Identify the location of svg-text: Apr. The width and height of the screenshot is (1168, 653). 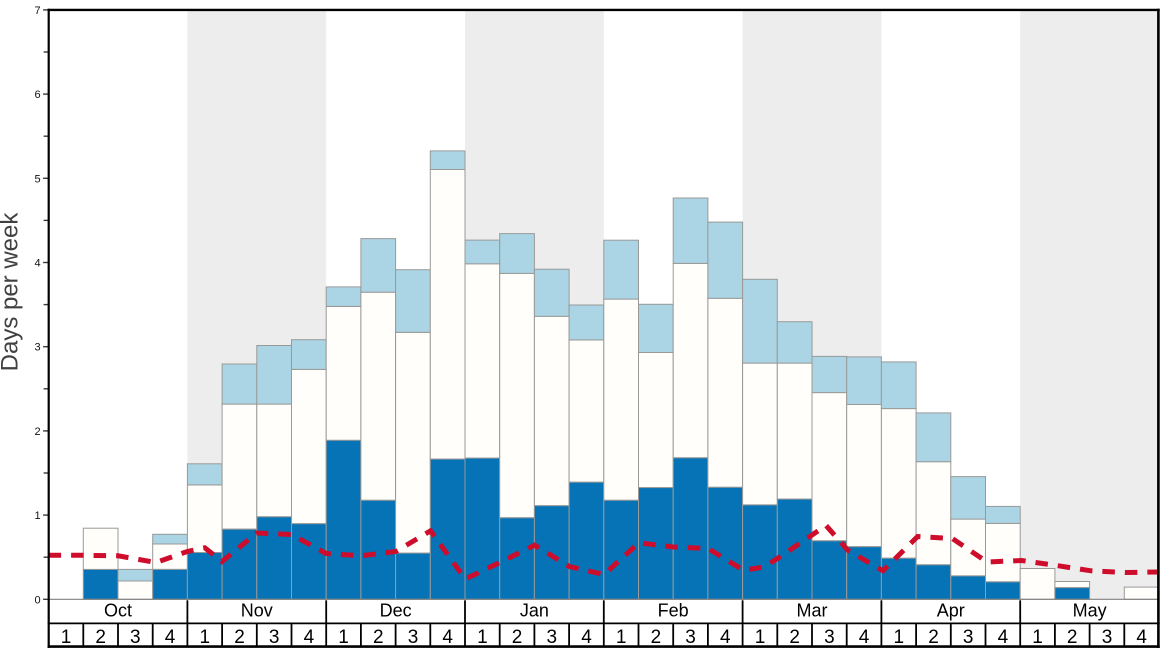
(951, 611).